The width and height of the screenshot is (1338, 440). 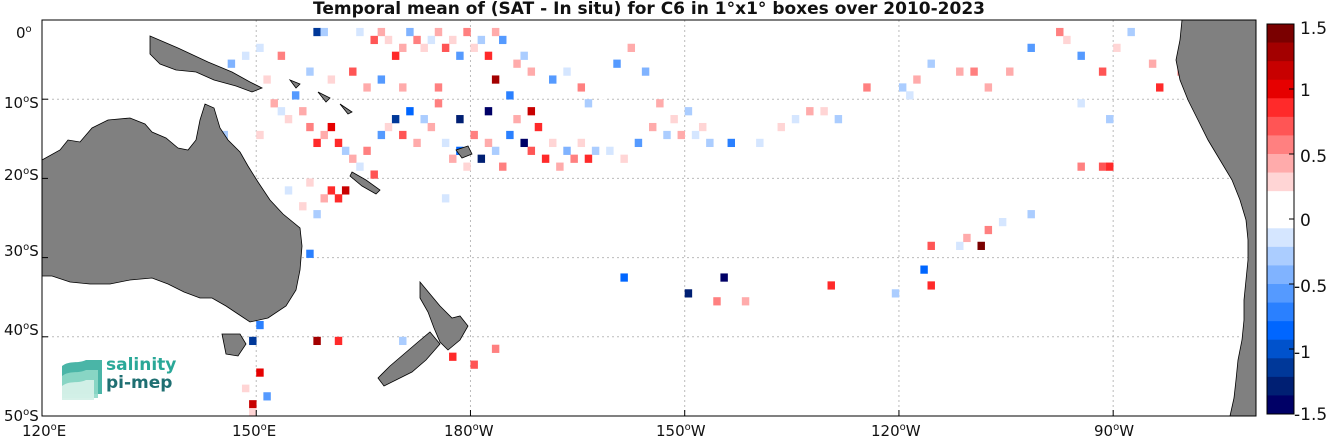 I want to click on logo-line-2: pi-mep, so click(x=139, y=383).